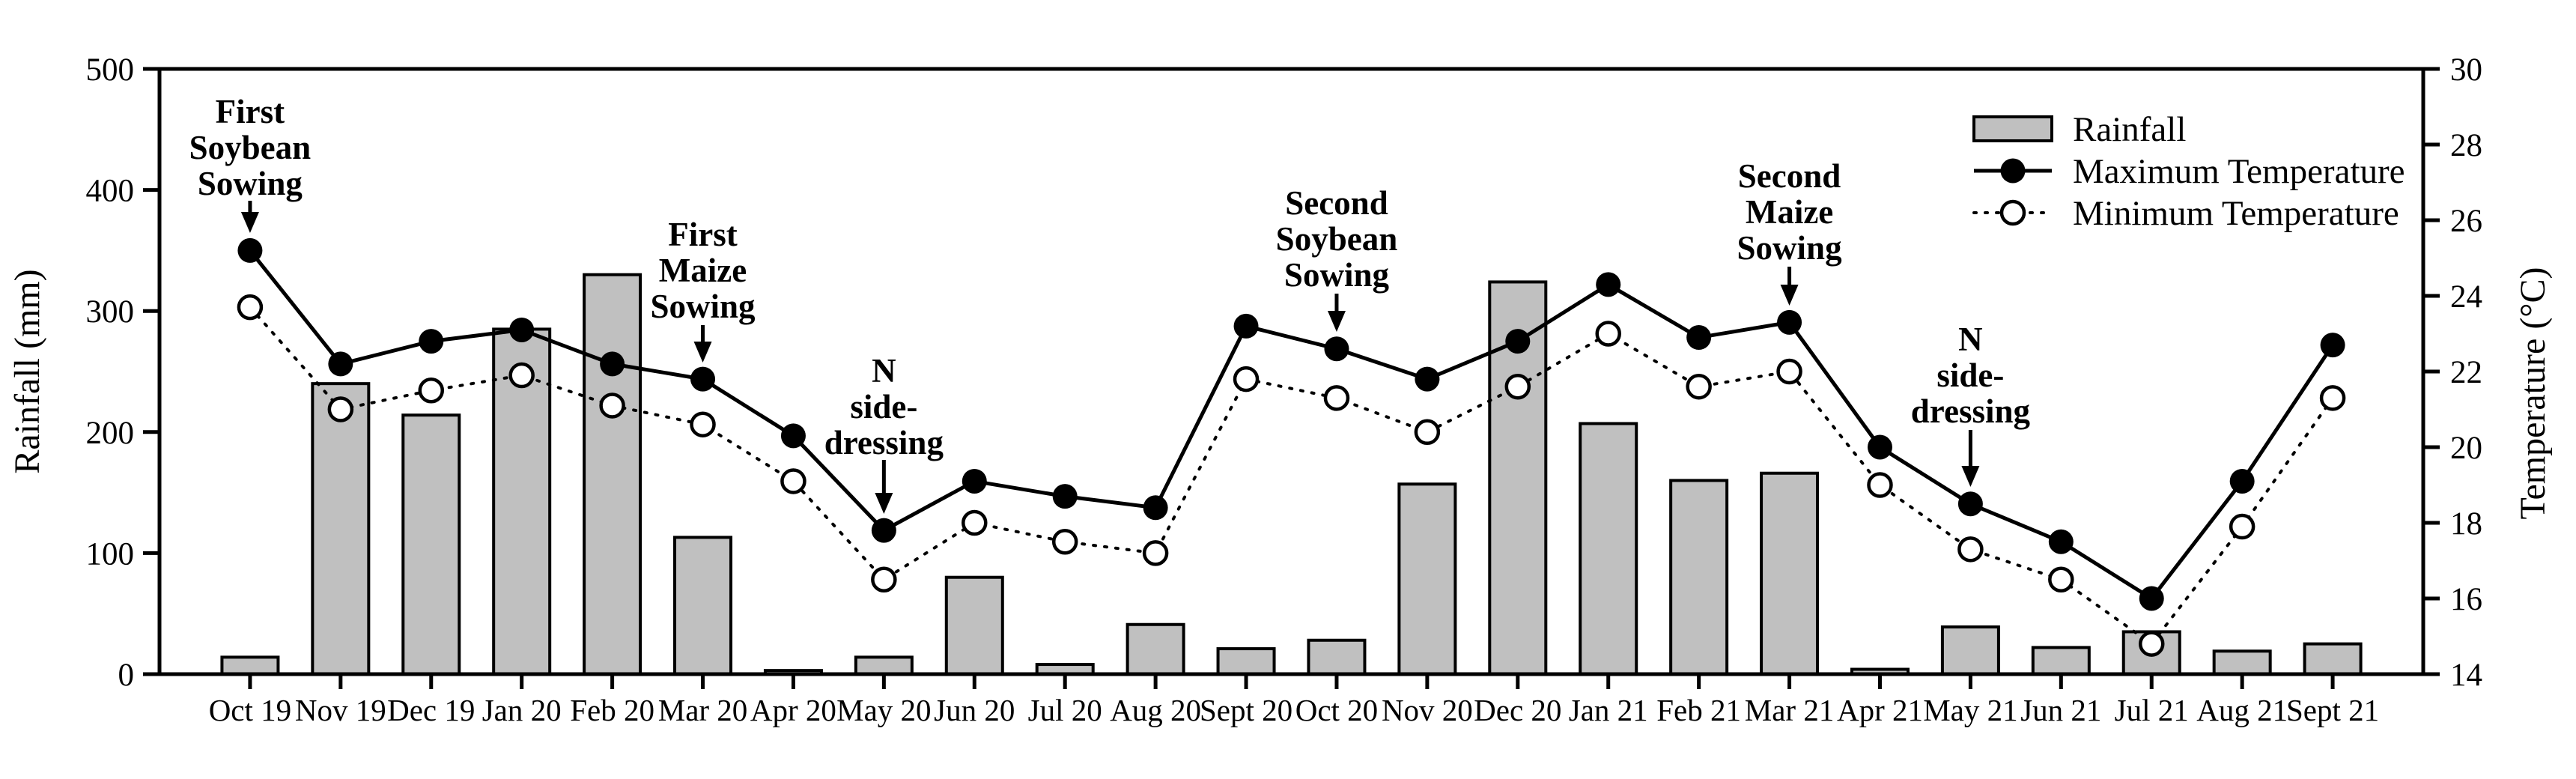 The image size is (2576, 779). What do you see at coordinates (793, 710) in the screenshot?
I see `month-tick-label: Apr 20` at bounding box center [793, 710].